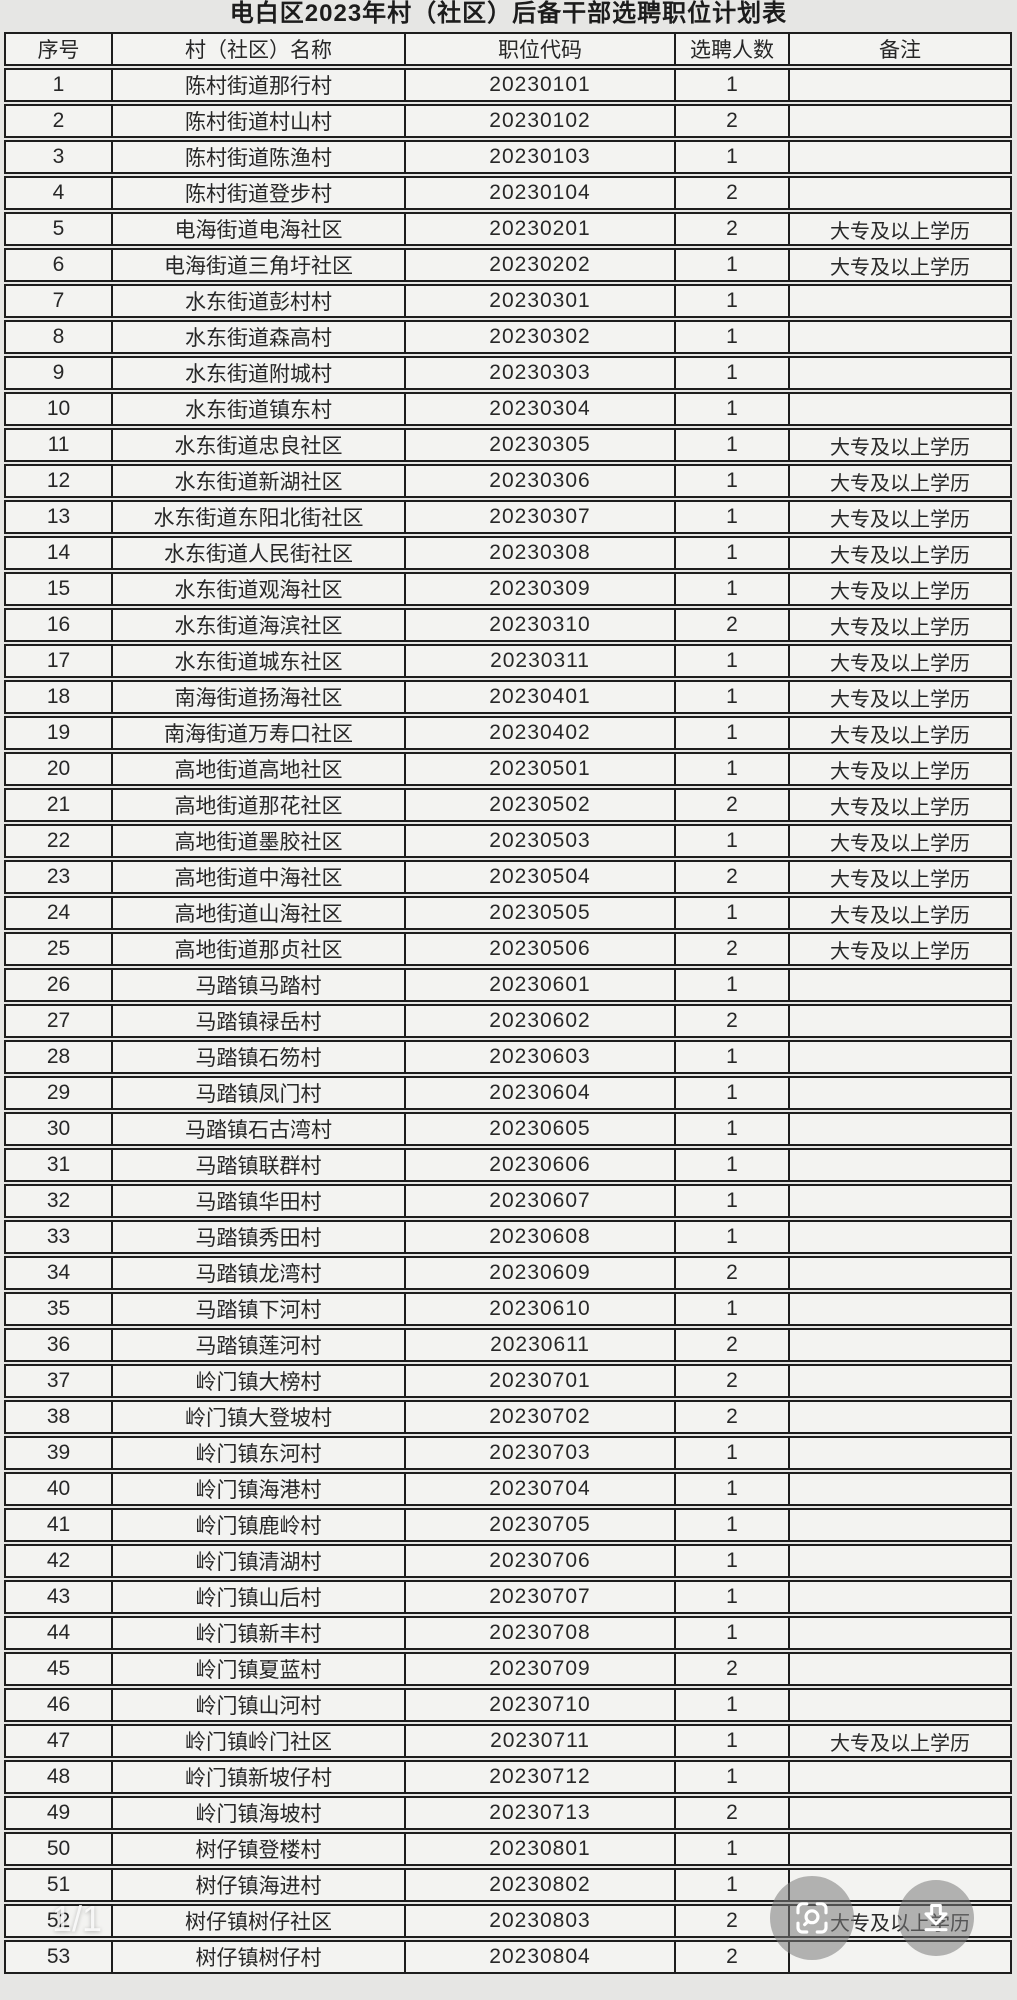 Image resolution: width=1017 pixels, height=2000 pixels. I want to click on serial-cell: 26, so click(57, 985).